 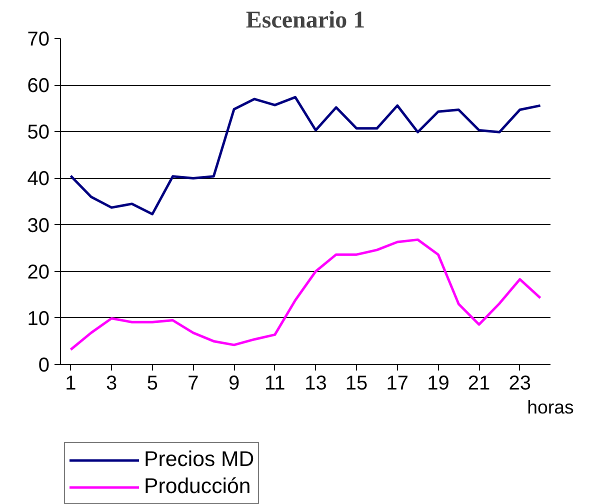 What do you see at coordinates (38, 39) in the screenshot?
I see `y-tick-label: 70` at bounding box center [38, 39].